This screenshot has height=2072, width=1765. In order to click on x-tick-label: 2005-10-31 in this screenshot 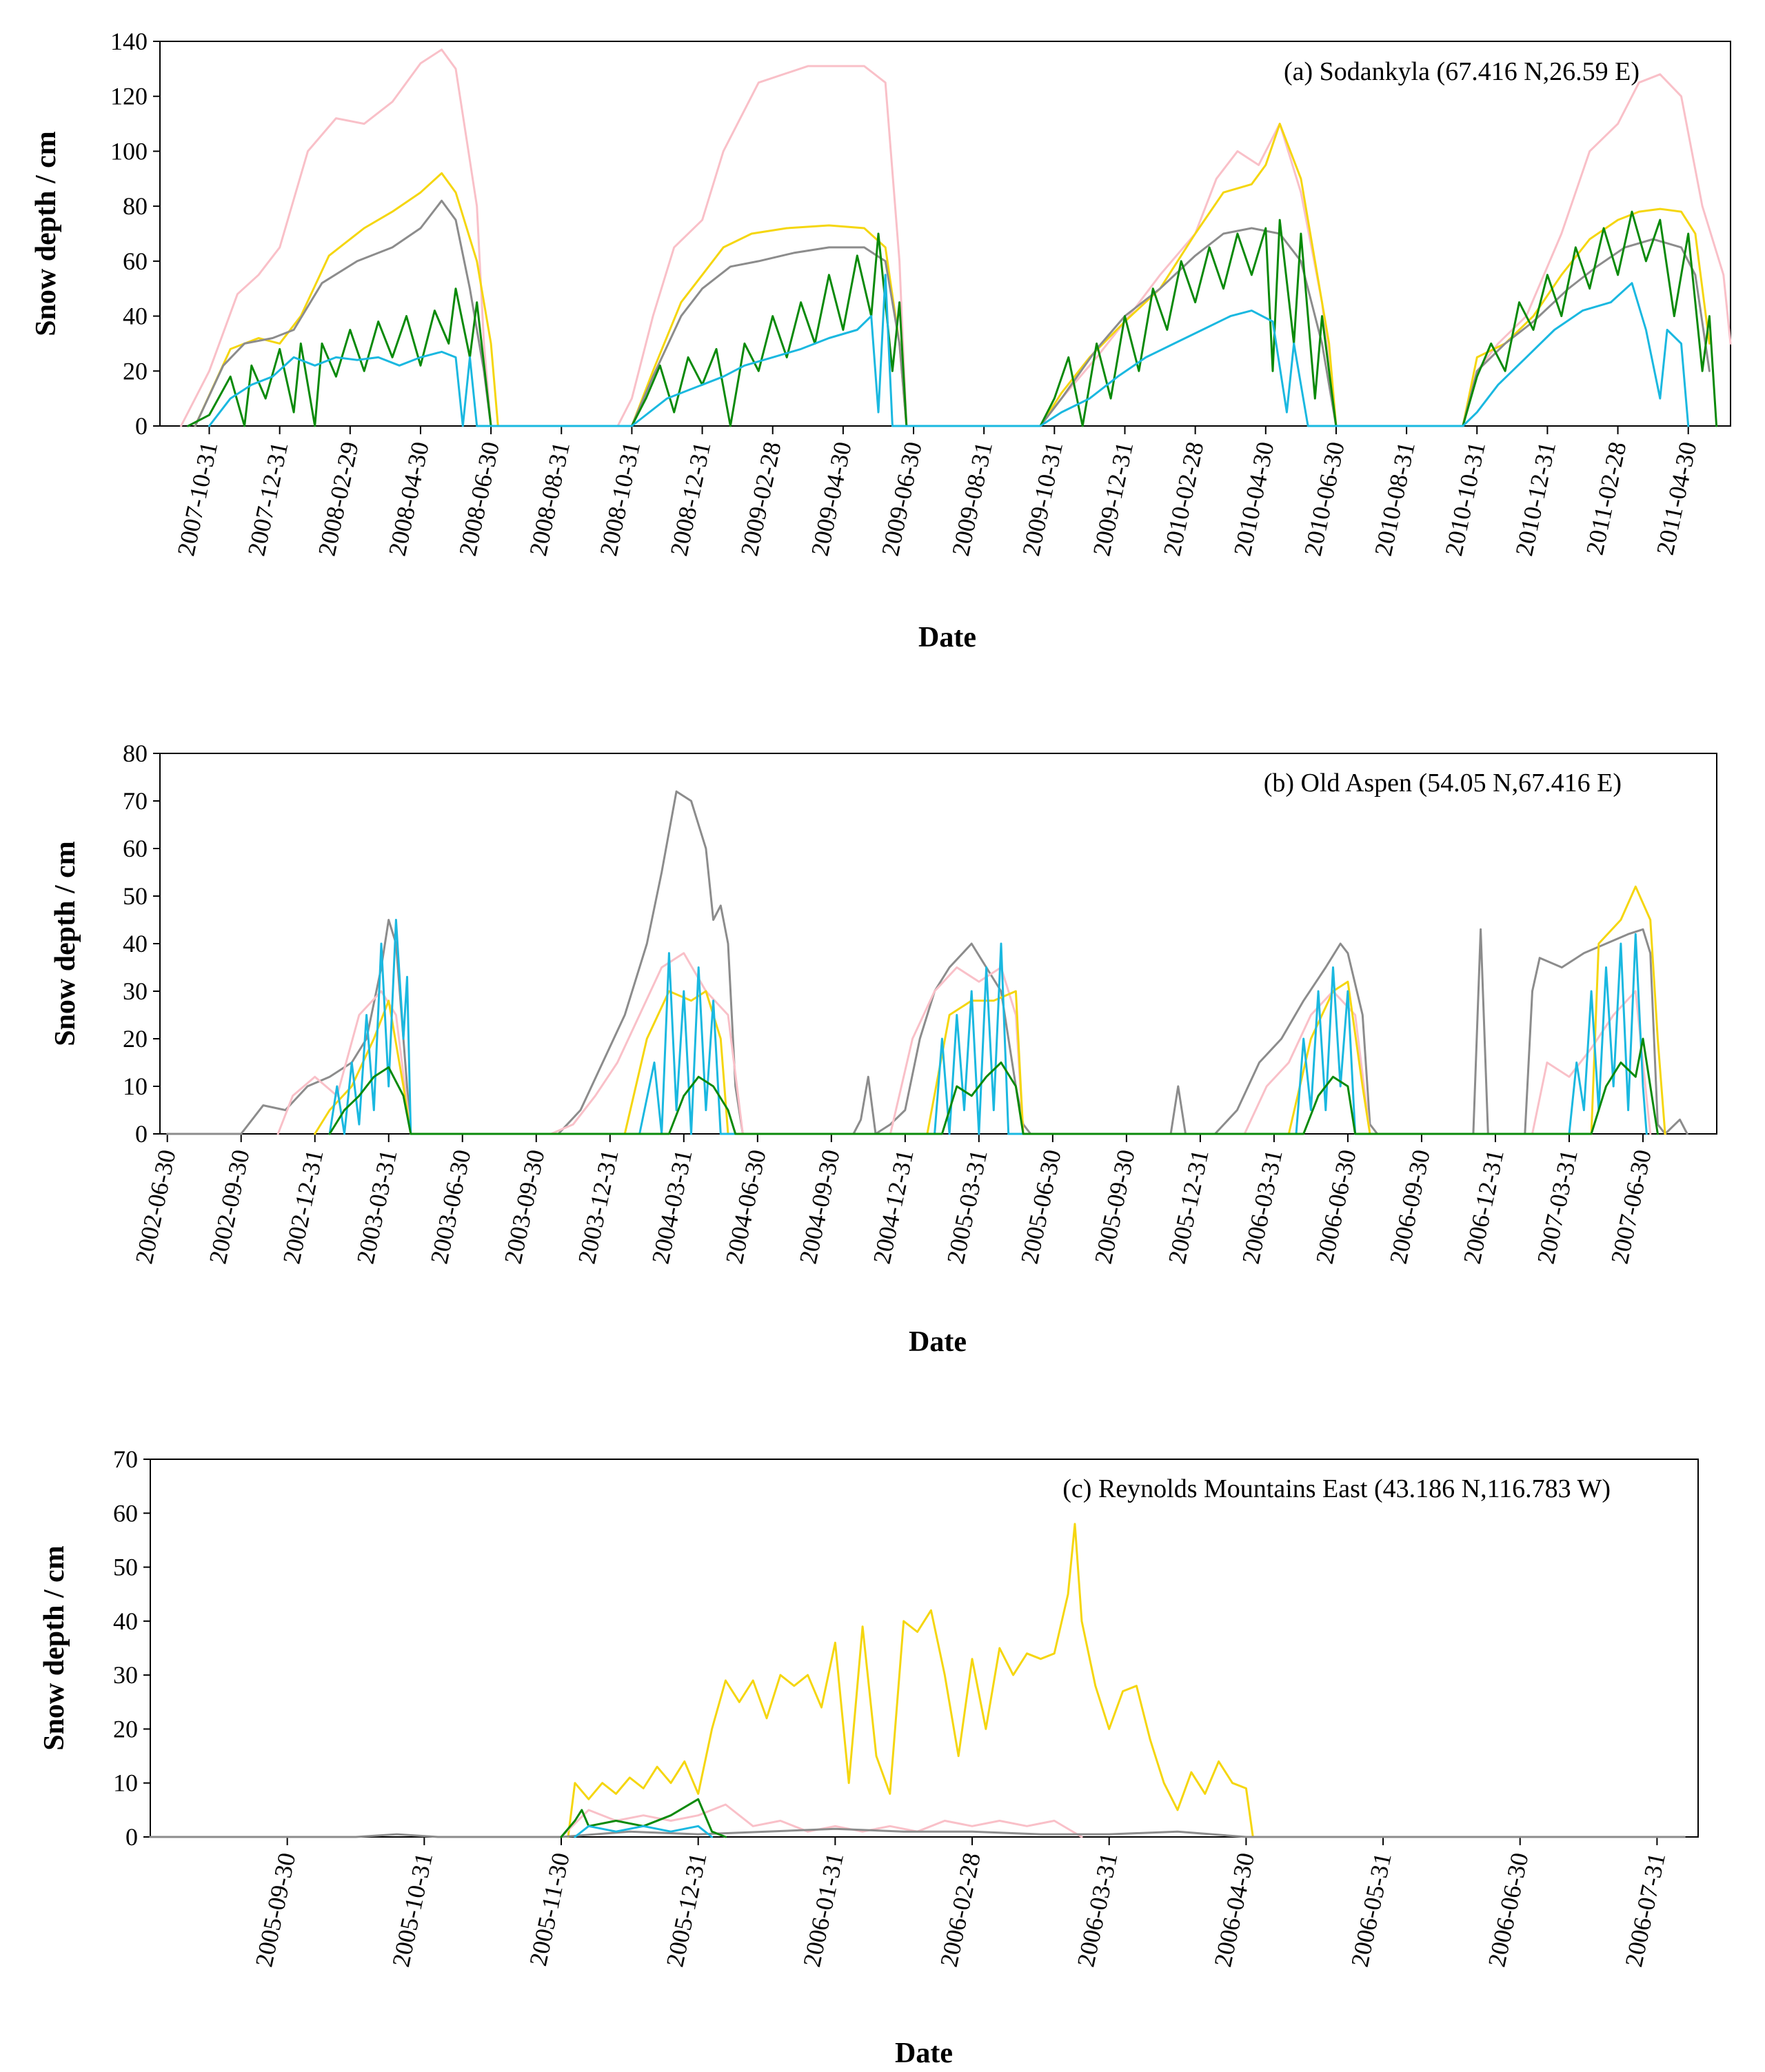, I will do `click(412, 1909)`.